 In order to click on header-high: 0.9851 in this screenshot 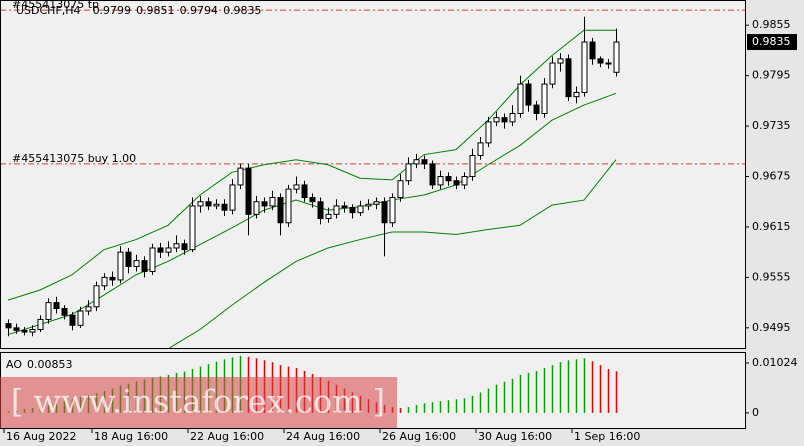, I will do `click(155, 10)`.